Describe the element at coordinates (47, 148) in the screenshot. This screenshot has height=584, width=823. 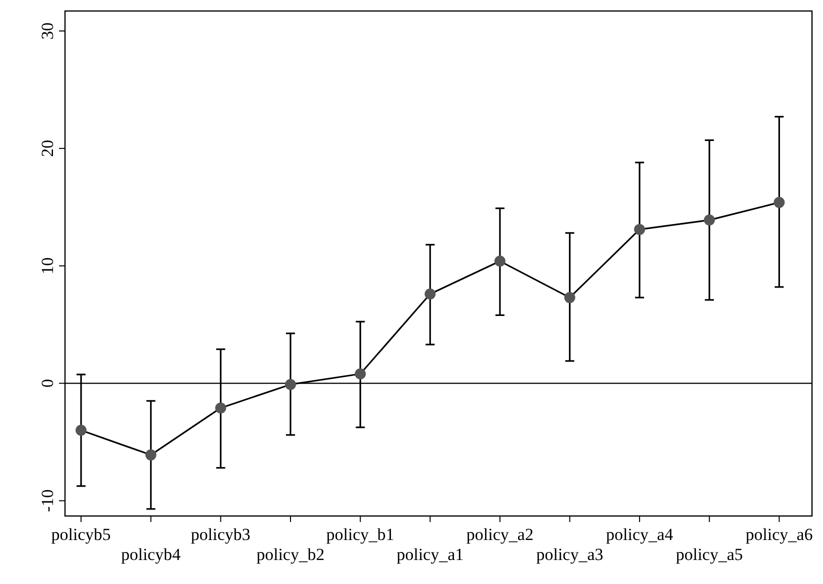
I see `y-tick-label: 20` at that location.